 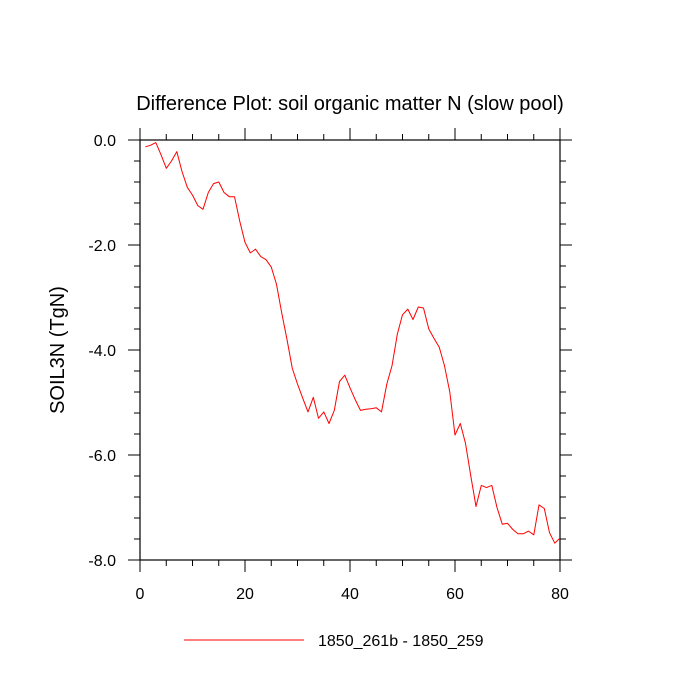 I want to click on y-tick-label: -6.0, so click(x=102, y=456).